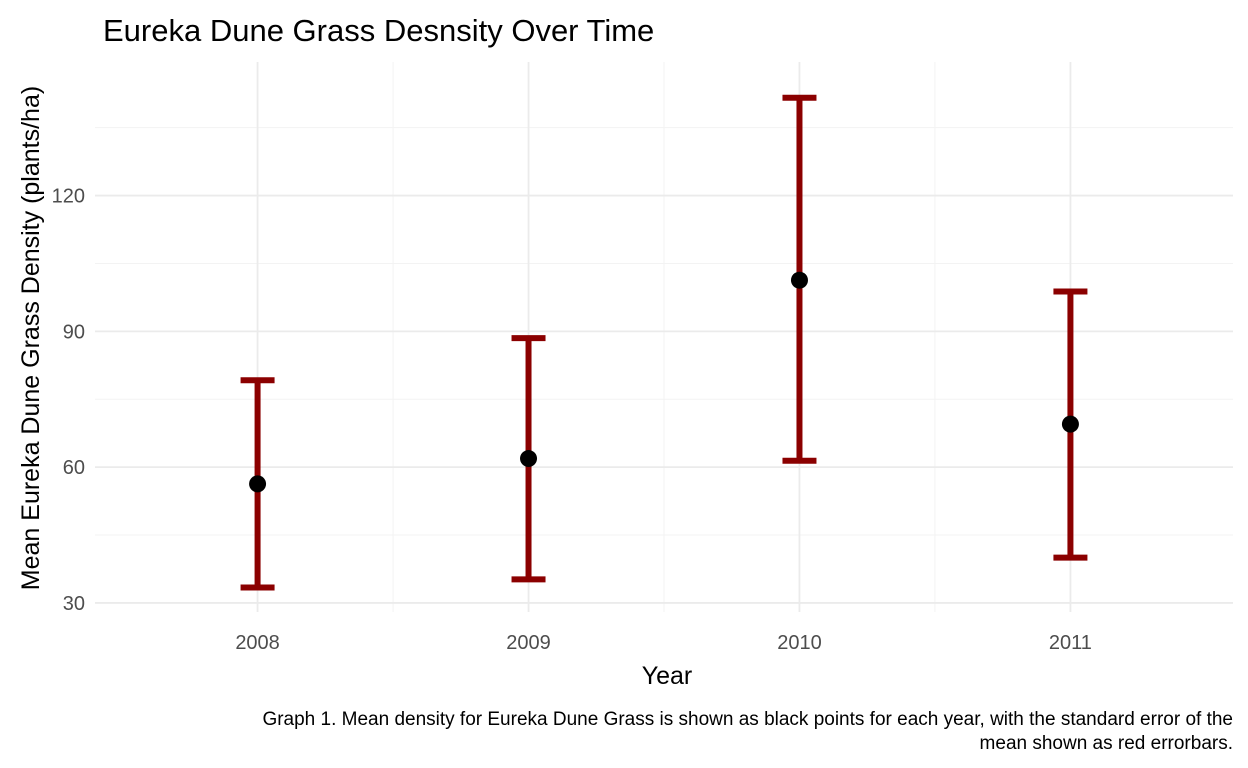 The width and height of the screenshot is (1248, 768). Describe the element at coordinates (663, 643) in the screenshot. I see `x-axis-ticks: 2008 2009 2010 2011` at that location.